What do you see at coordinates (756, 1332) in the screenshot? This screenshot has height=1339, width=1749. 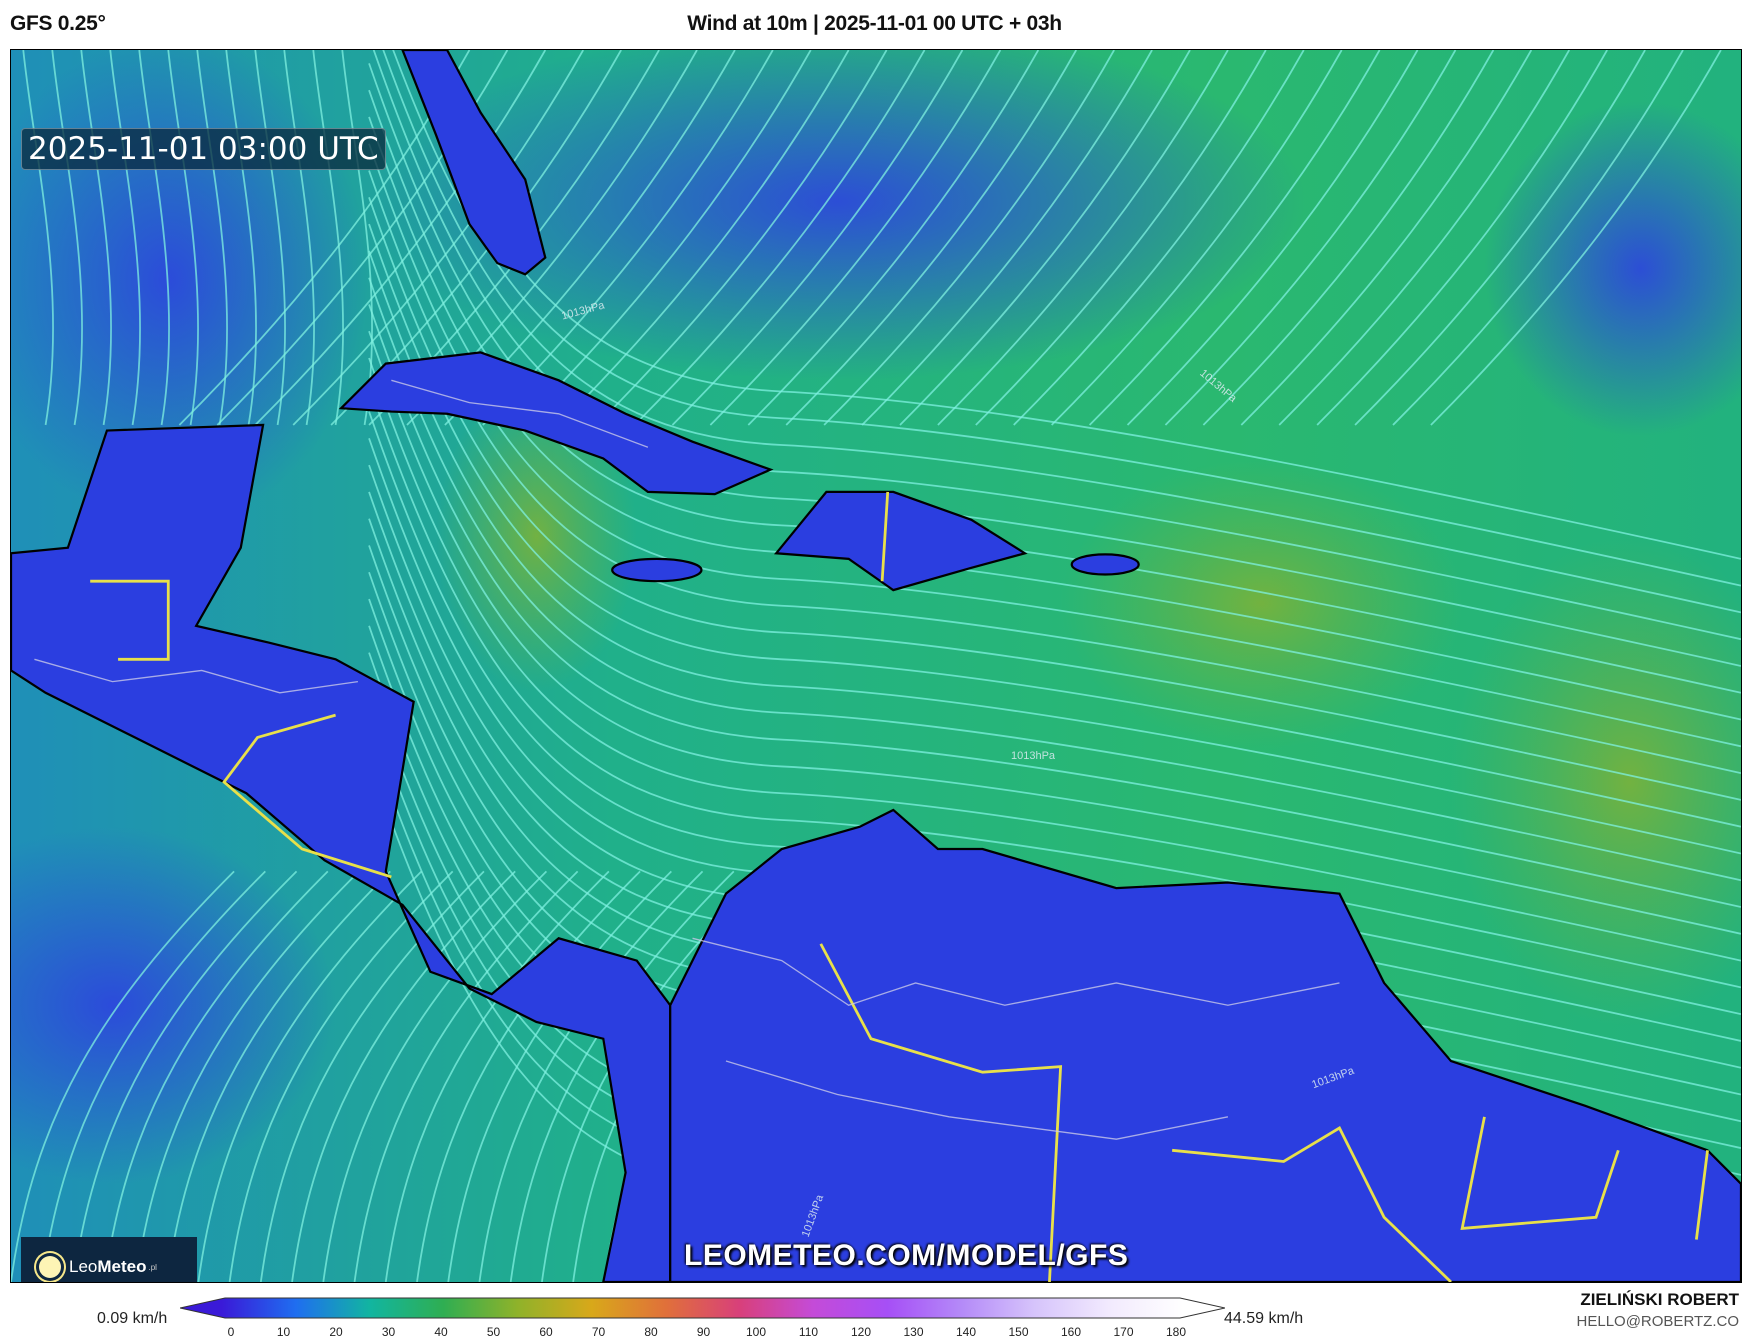 I see `colorbar-tick-label: 100` at bounding box center [756, 1332].